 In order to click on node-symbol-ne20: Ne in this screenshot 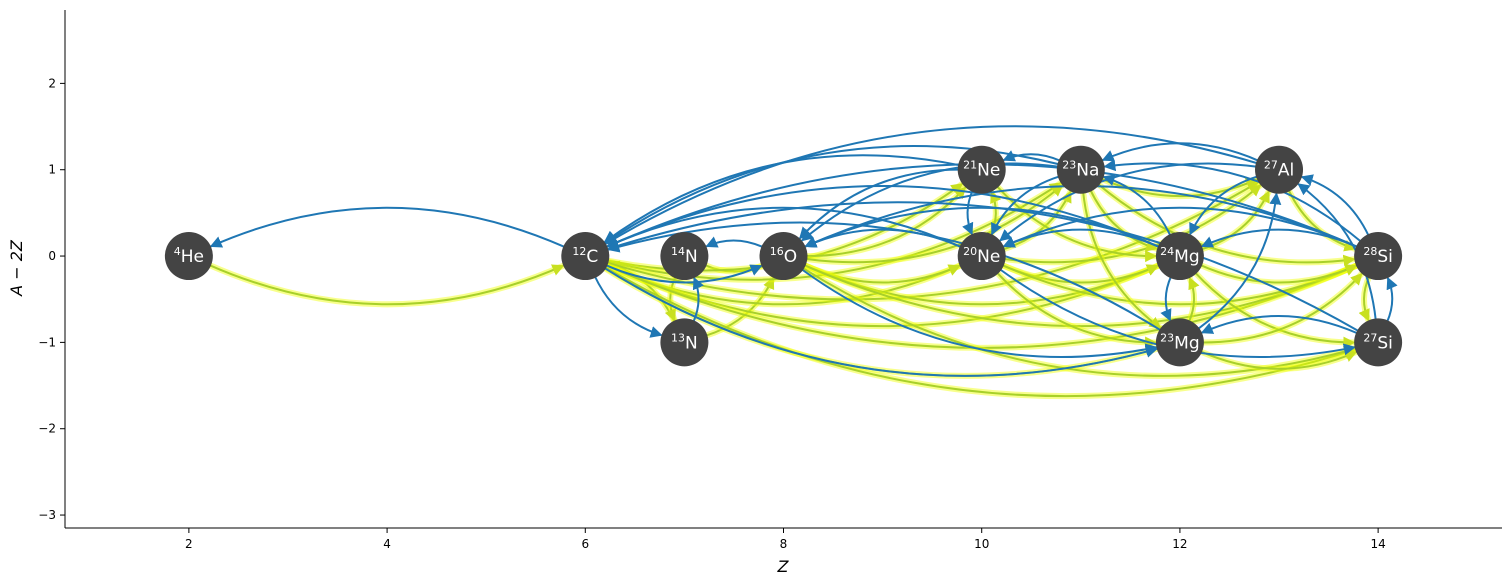, I will do `click(988, 257)`.